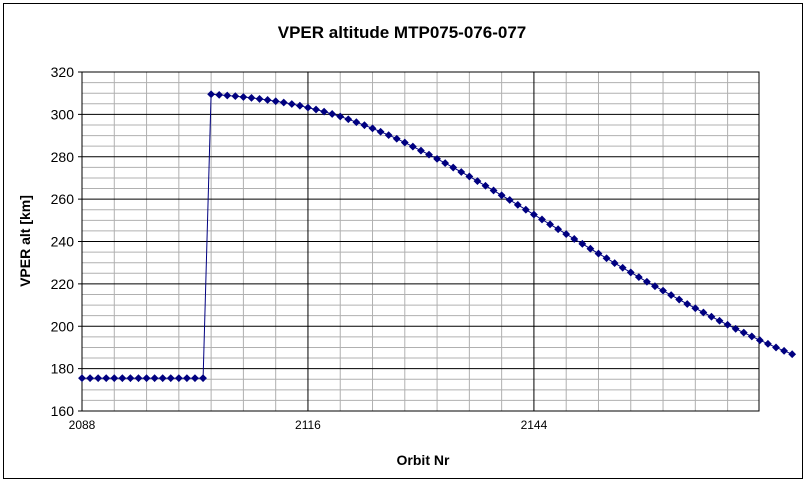 The width and height of the screenshot is (808, 484). What do you see at coordinates (63, 114) in the screenshot?
I see `y-tick-label: 300` at bounding box center [63, 114].